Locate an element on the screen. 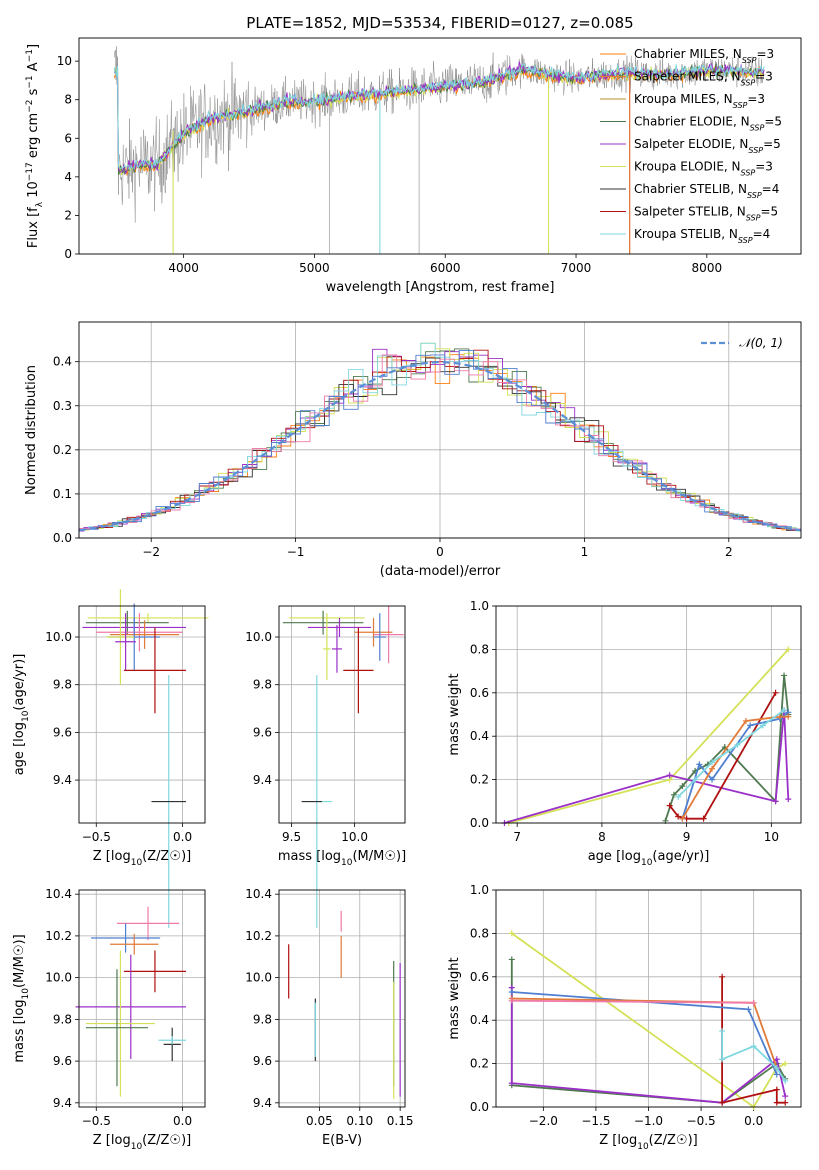  x-tick-label: −1 is located at coordinates (296, 552).